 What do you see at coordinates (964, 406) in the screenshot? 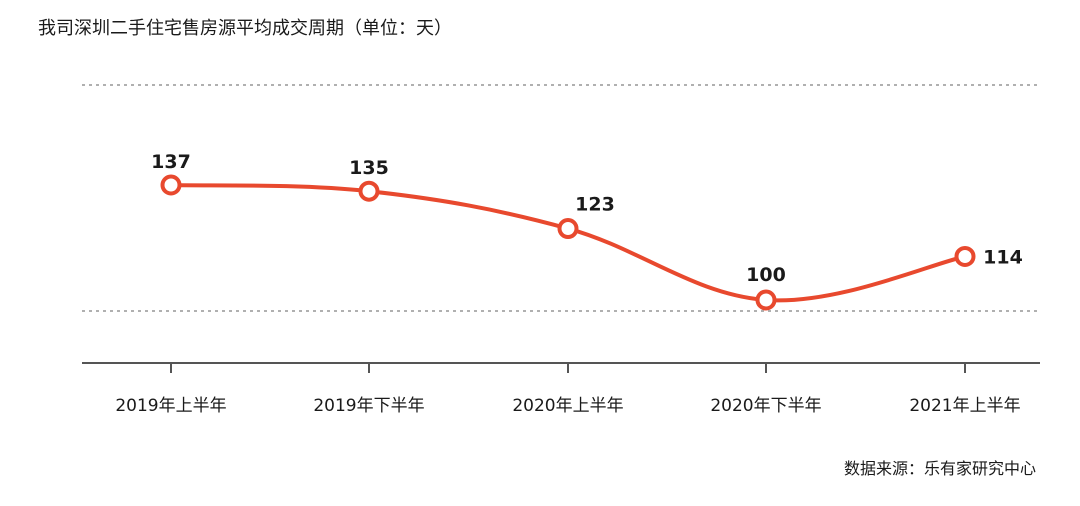
I see `x-tick-label-4: 2021年上半年` at bounding box center [964, 406].